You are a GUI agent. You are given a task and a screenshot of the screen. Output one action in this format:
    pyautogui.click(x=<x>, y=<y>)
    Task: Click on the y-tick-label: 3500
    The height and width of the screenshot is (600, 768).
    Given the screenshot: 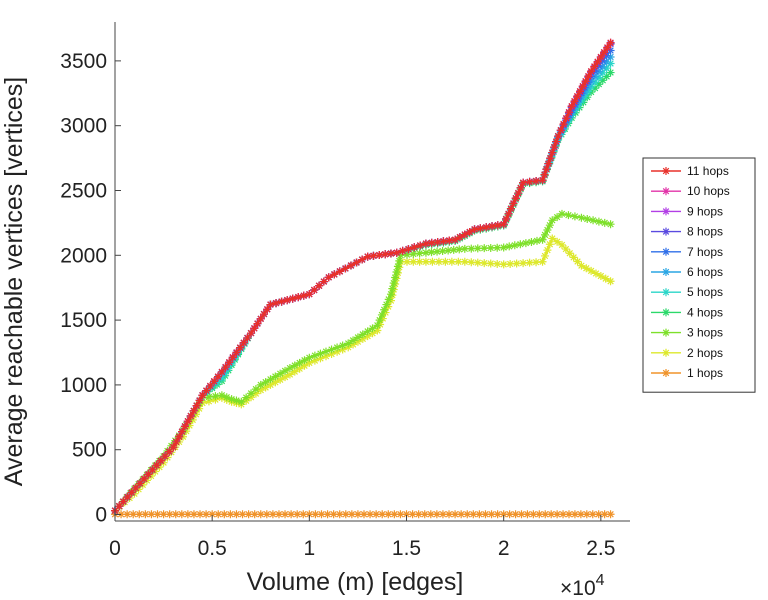 What is the action you would take?
    pyautogui.click(x=83, y=61)
    